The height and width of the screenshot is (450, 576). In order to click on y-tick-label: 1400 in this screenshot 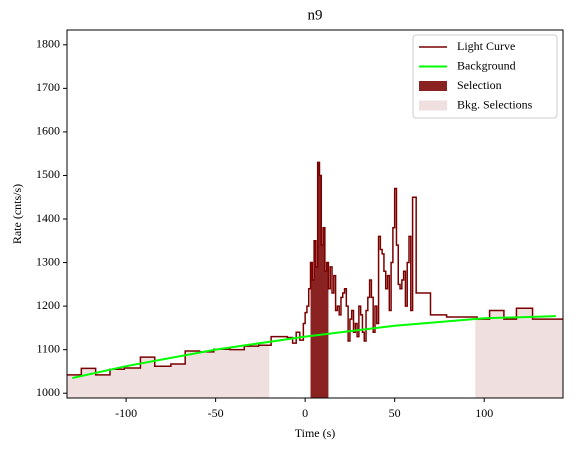, I will do `click(48, 218)`.